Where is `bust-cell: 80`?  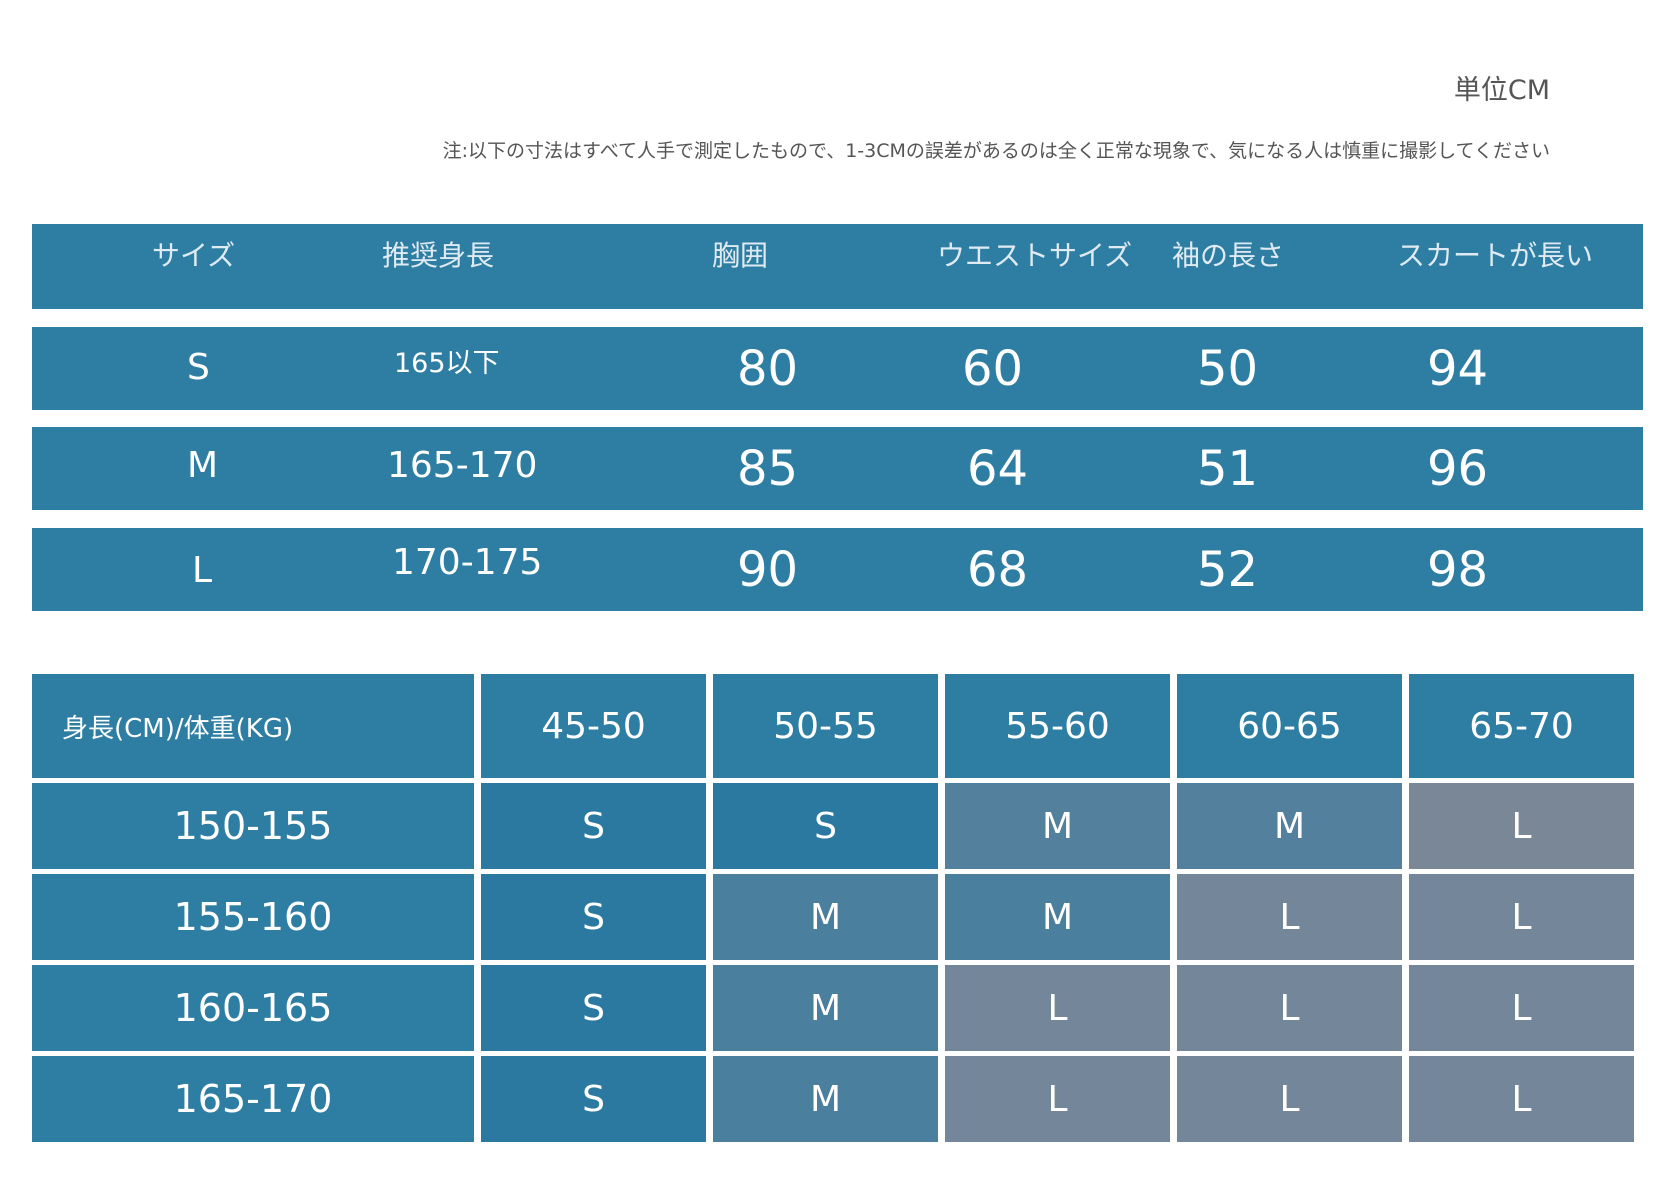
bust-cell: 80 is located at coordinates (768, 369).